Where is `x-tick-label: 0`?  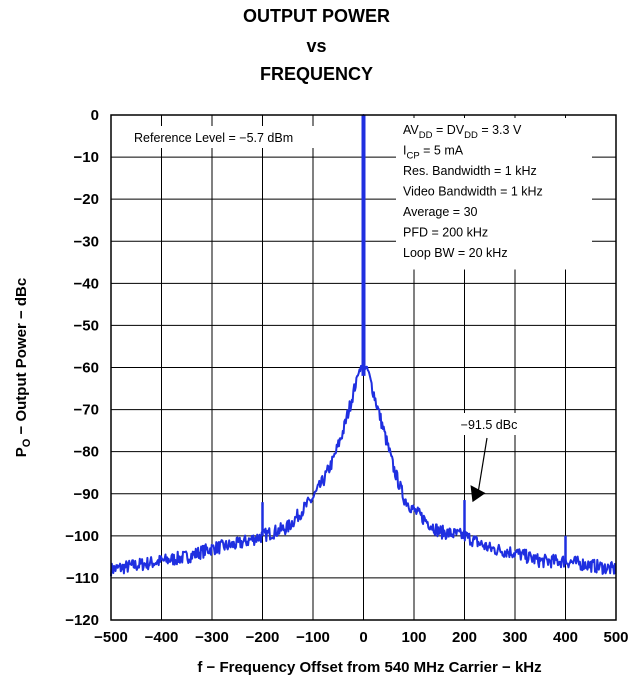 x-tick-label: 0 is located at coordinates (363, 637).